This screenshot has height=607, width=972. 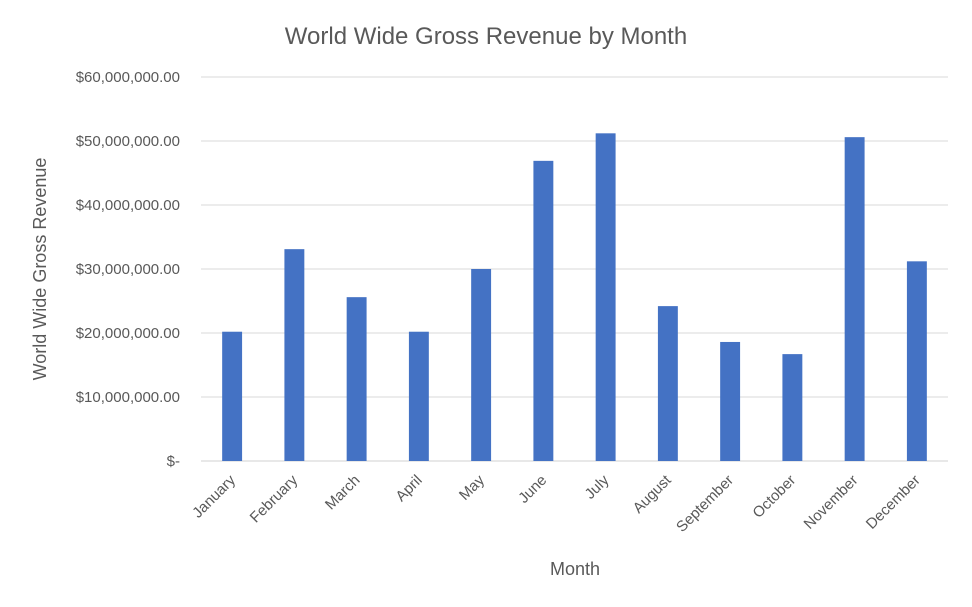 What do you see at coordinates (575, 569) in the screenshot?
I see `x-axis-title: Month` at bounding box center [575, 569].